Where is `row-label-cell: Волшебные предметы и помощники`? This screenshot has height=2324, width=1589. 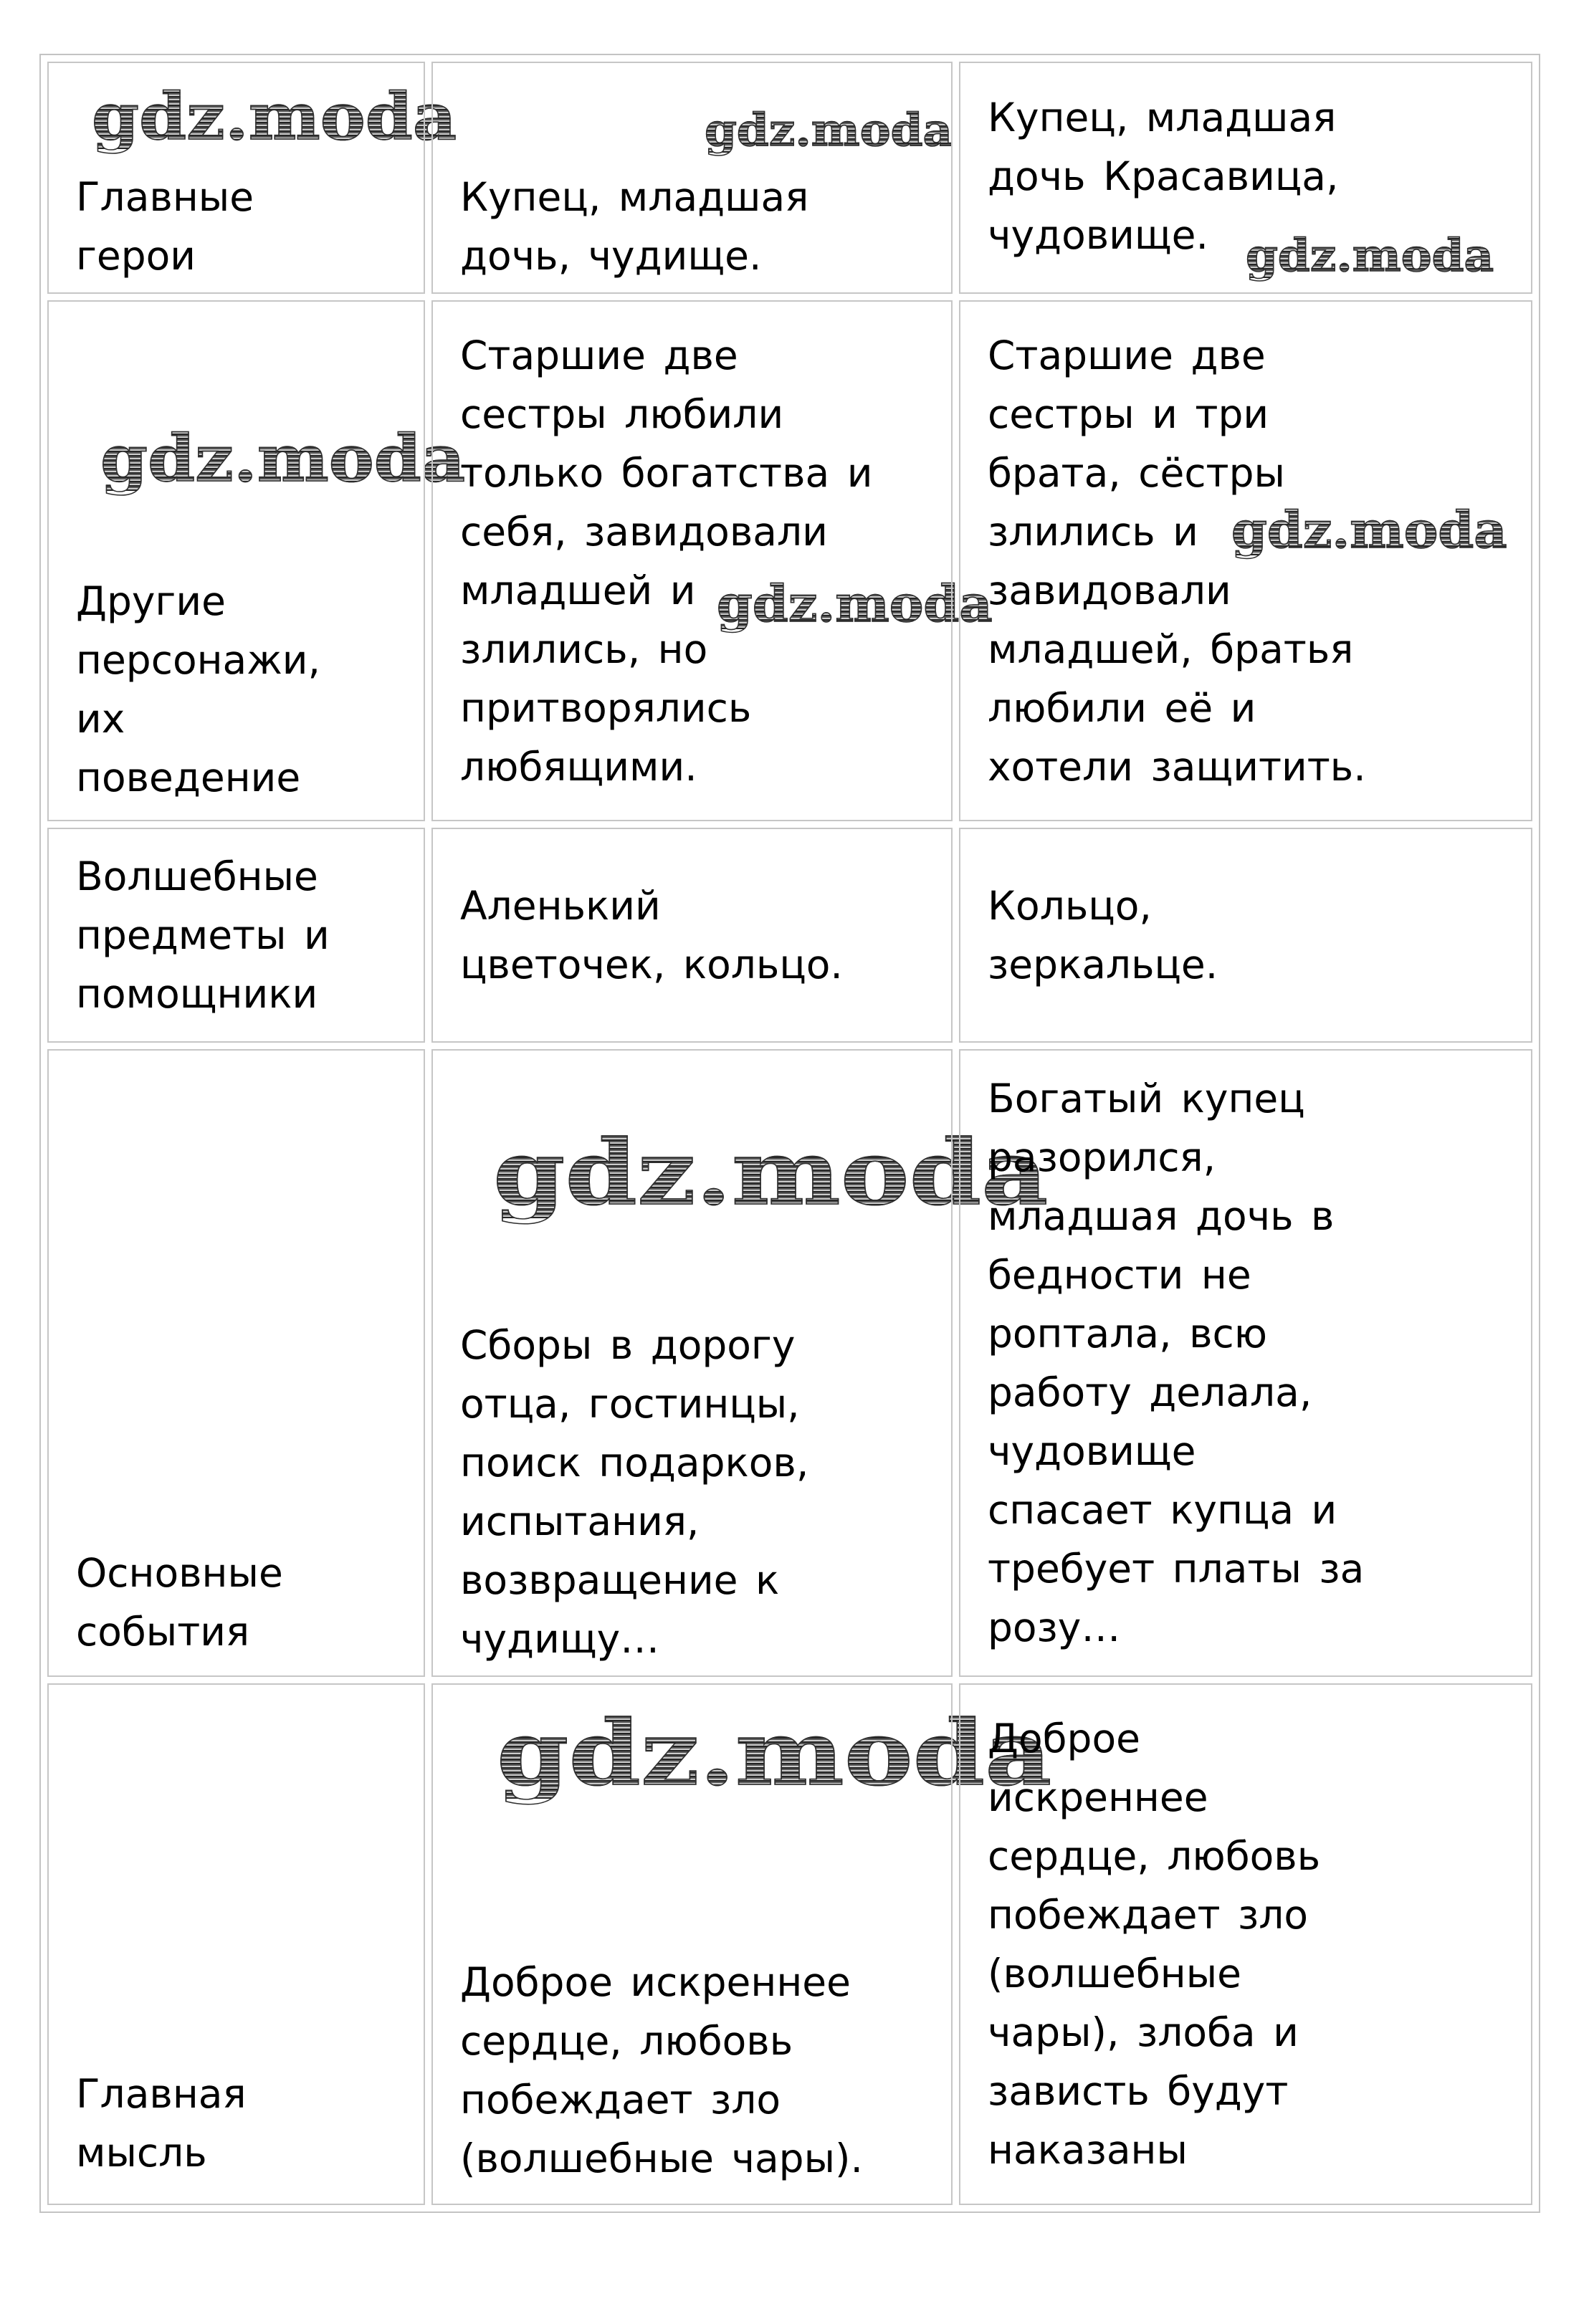 row-label-cell: Волшебные предметы и помощники is located at coordinates (236, 935).